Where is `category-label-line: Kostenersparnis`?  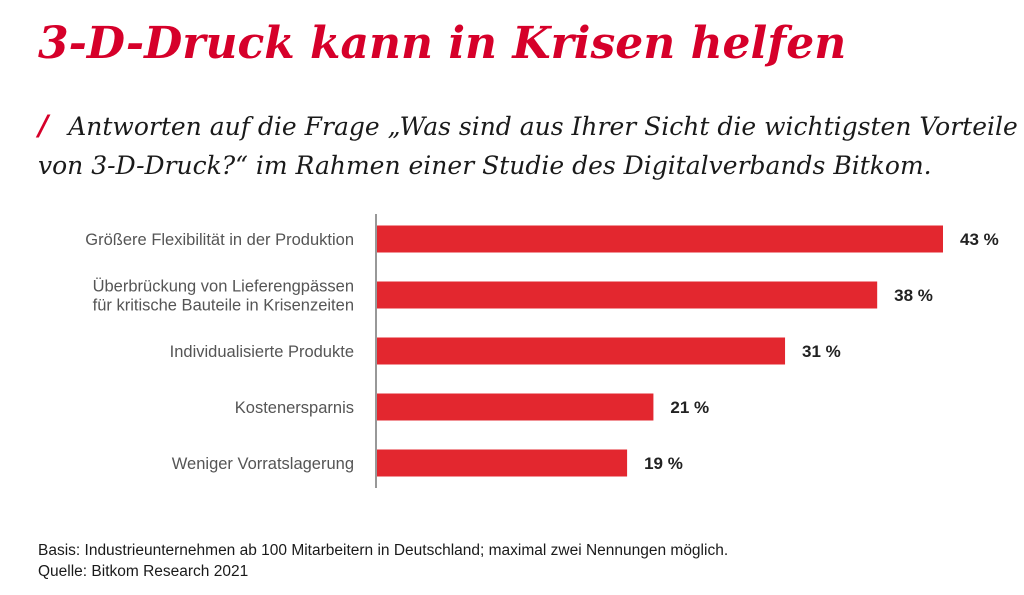 category-label-line: Kostenersparnis is located at coordinates (294, 408).